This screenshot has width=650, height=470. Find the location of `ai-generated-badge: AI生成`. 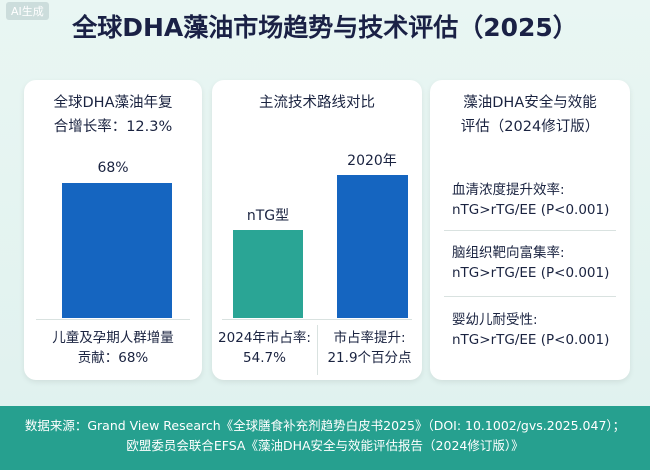

ai-generated-badge: AI生成 is located at coordinates (27, 11).